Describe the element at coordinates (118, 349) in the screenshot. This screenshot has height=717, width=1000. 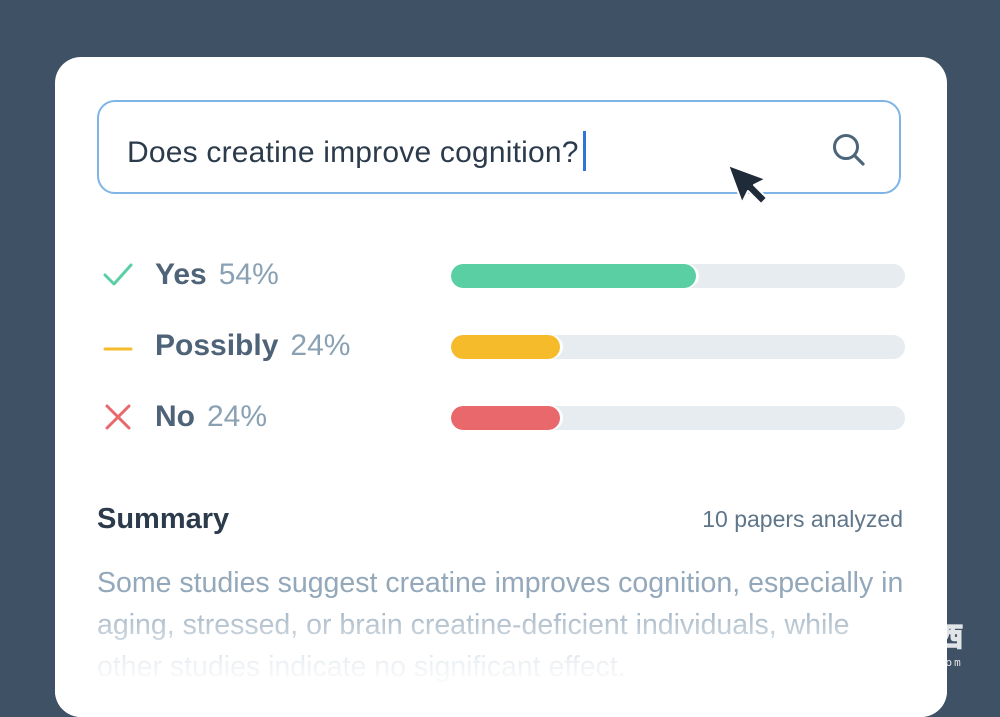
I see `dash-icon` at that location.